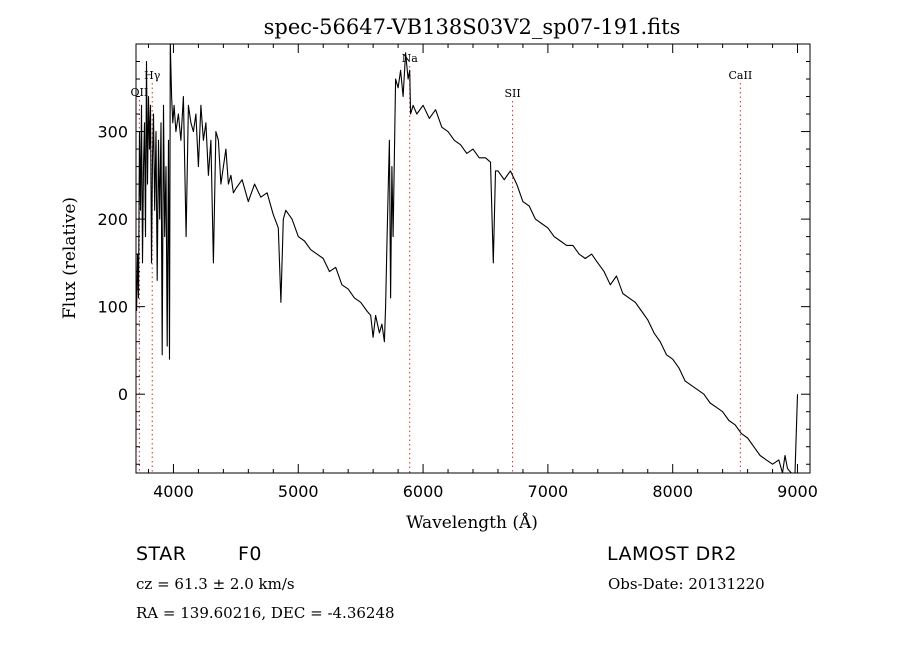  What do you see at coordinates (70, 258) in the screenshot?
I see `y-axis-label: Flux (relative)` at bounding box center [70, 258].